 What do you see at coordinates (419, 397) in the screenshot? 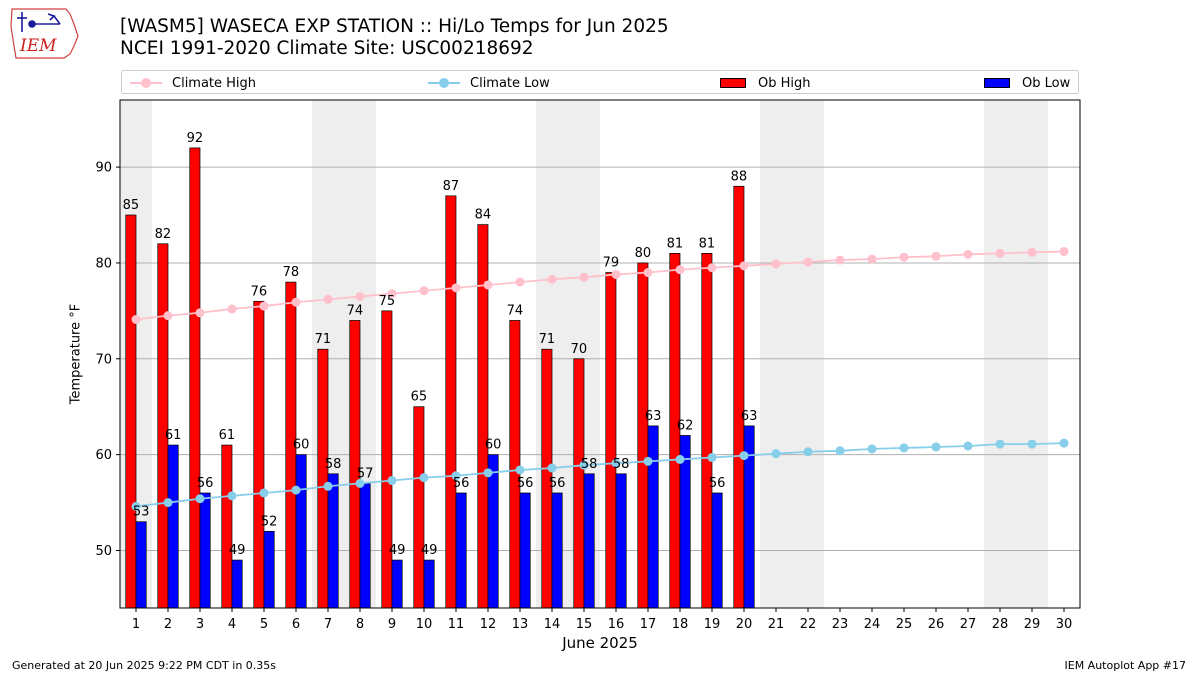
I see `data-label-ob-high-day-10: 65` at bounding box center [419, 397].